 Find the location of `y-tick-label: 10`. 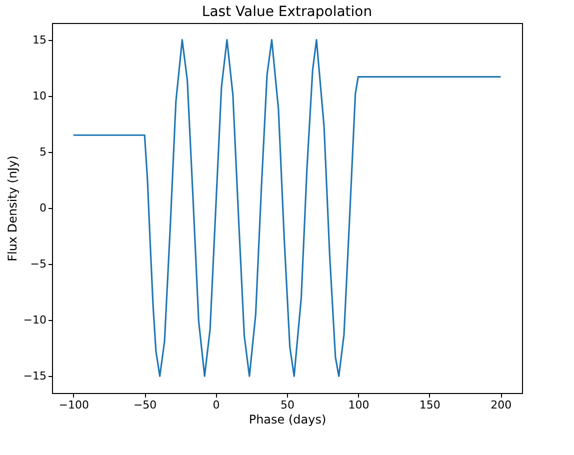

y-tick-label: 10 is located at coordinates (39, 95).